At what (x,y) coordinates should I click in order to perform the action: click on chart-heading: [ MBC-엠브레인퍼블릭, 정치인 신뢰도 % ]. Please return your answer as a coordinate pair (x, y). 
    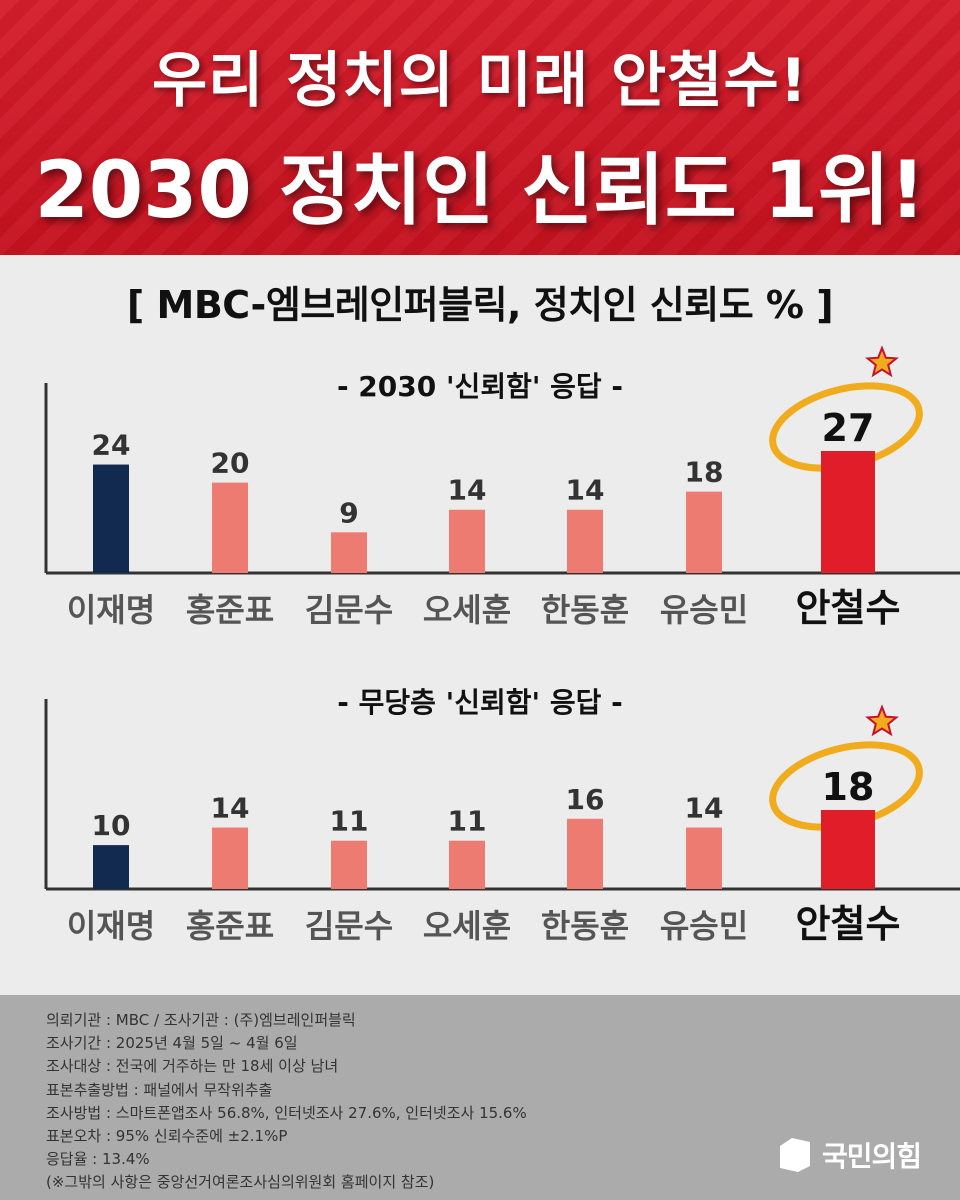
    Looking at the image, I should click on (480, 305).